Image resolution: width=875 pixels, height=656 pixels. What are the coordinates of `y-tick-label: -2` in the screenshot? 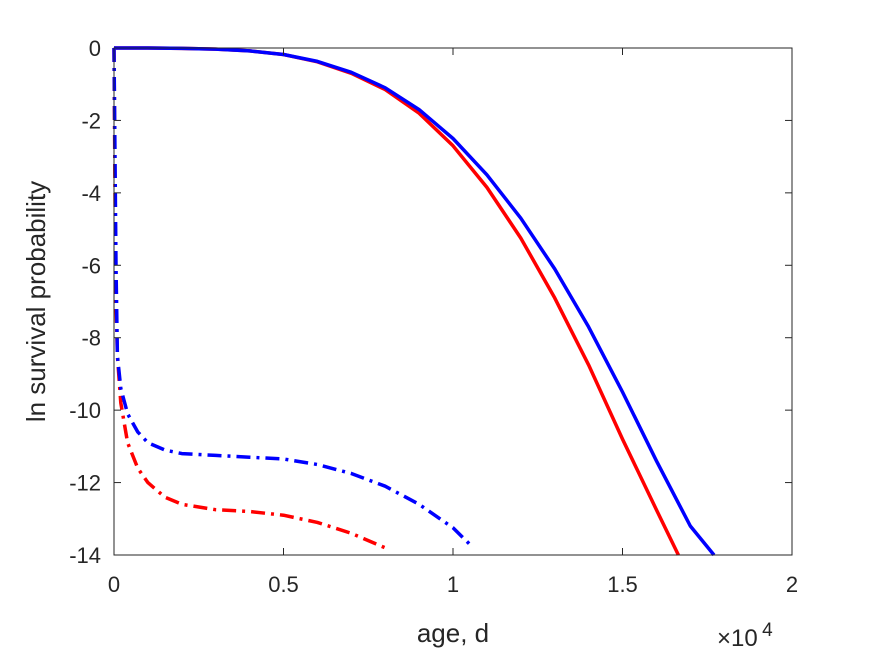 It's located at (91, 120).